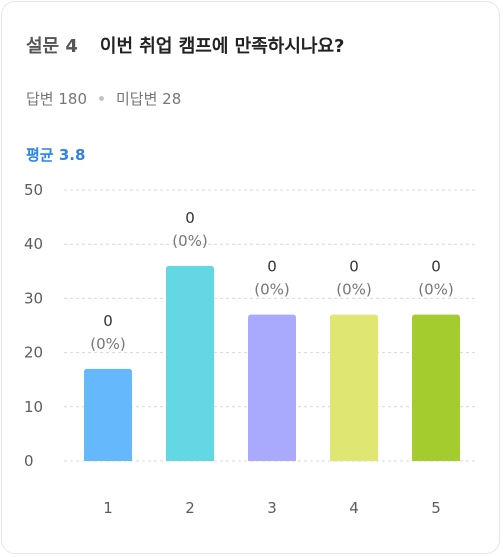  Describe the element at coordinates (33, 190) in the screenshot. I see `y-tick-label: 50` at that location.